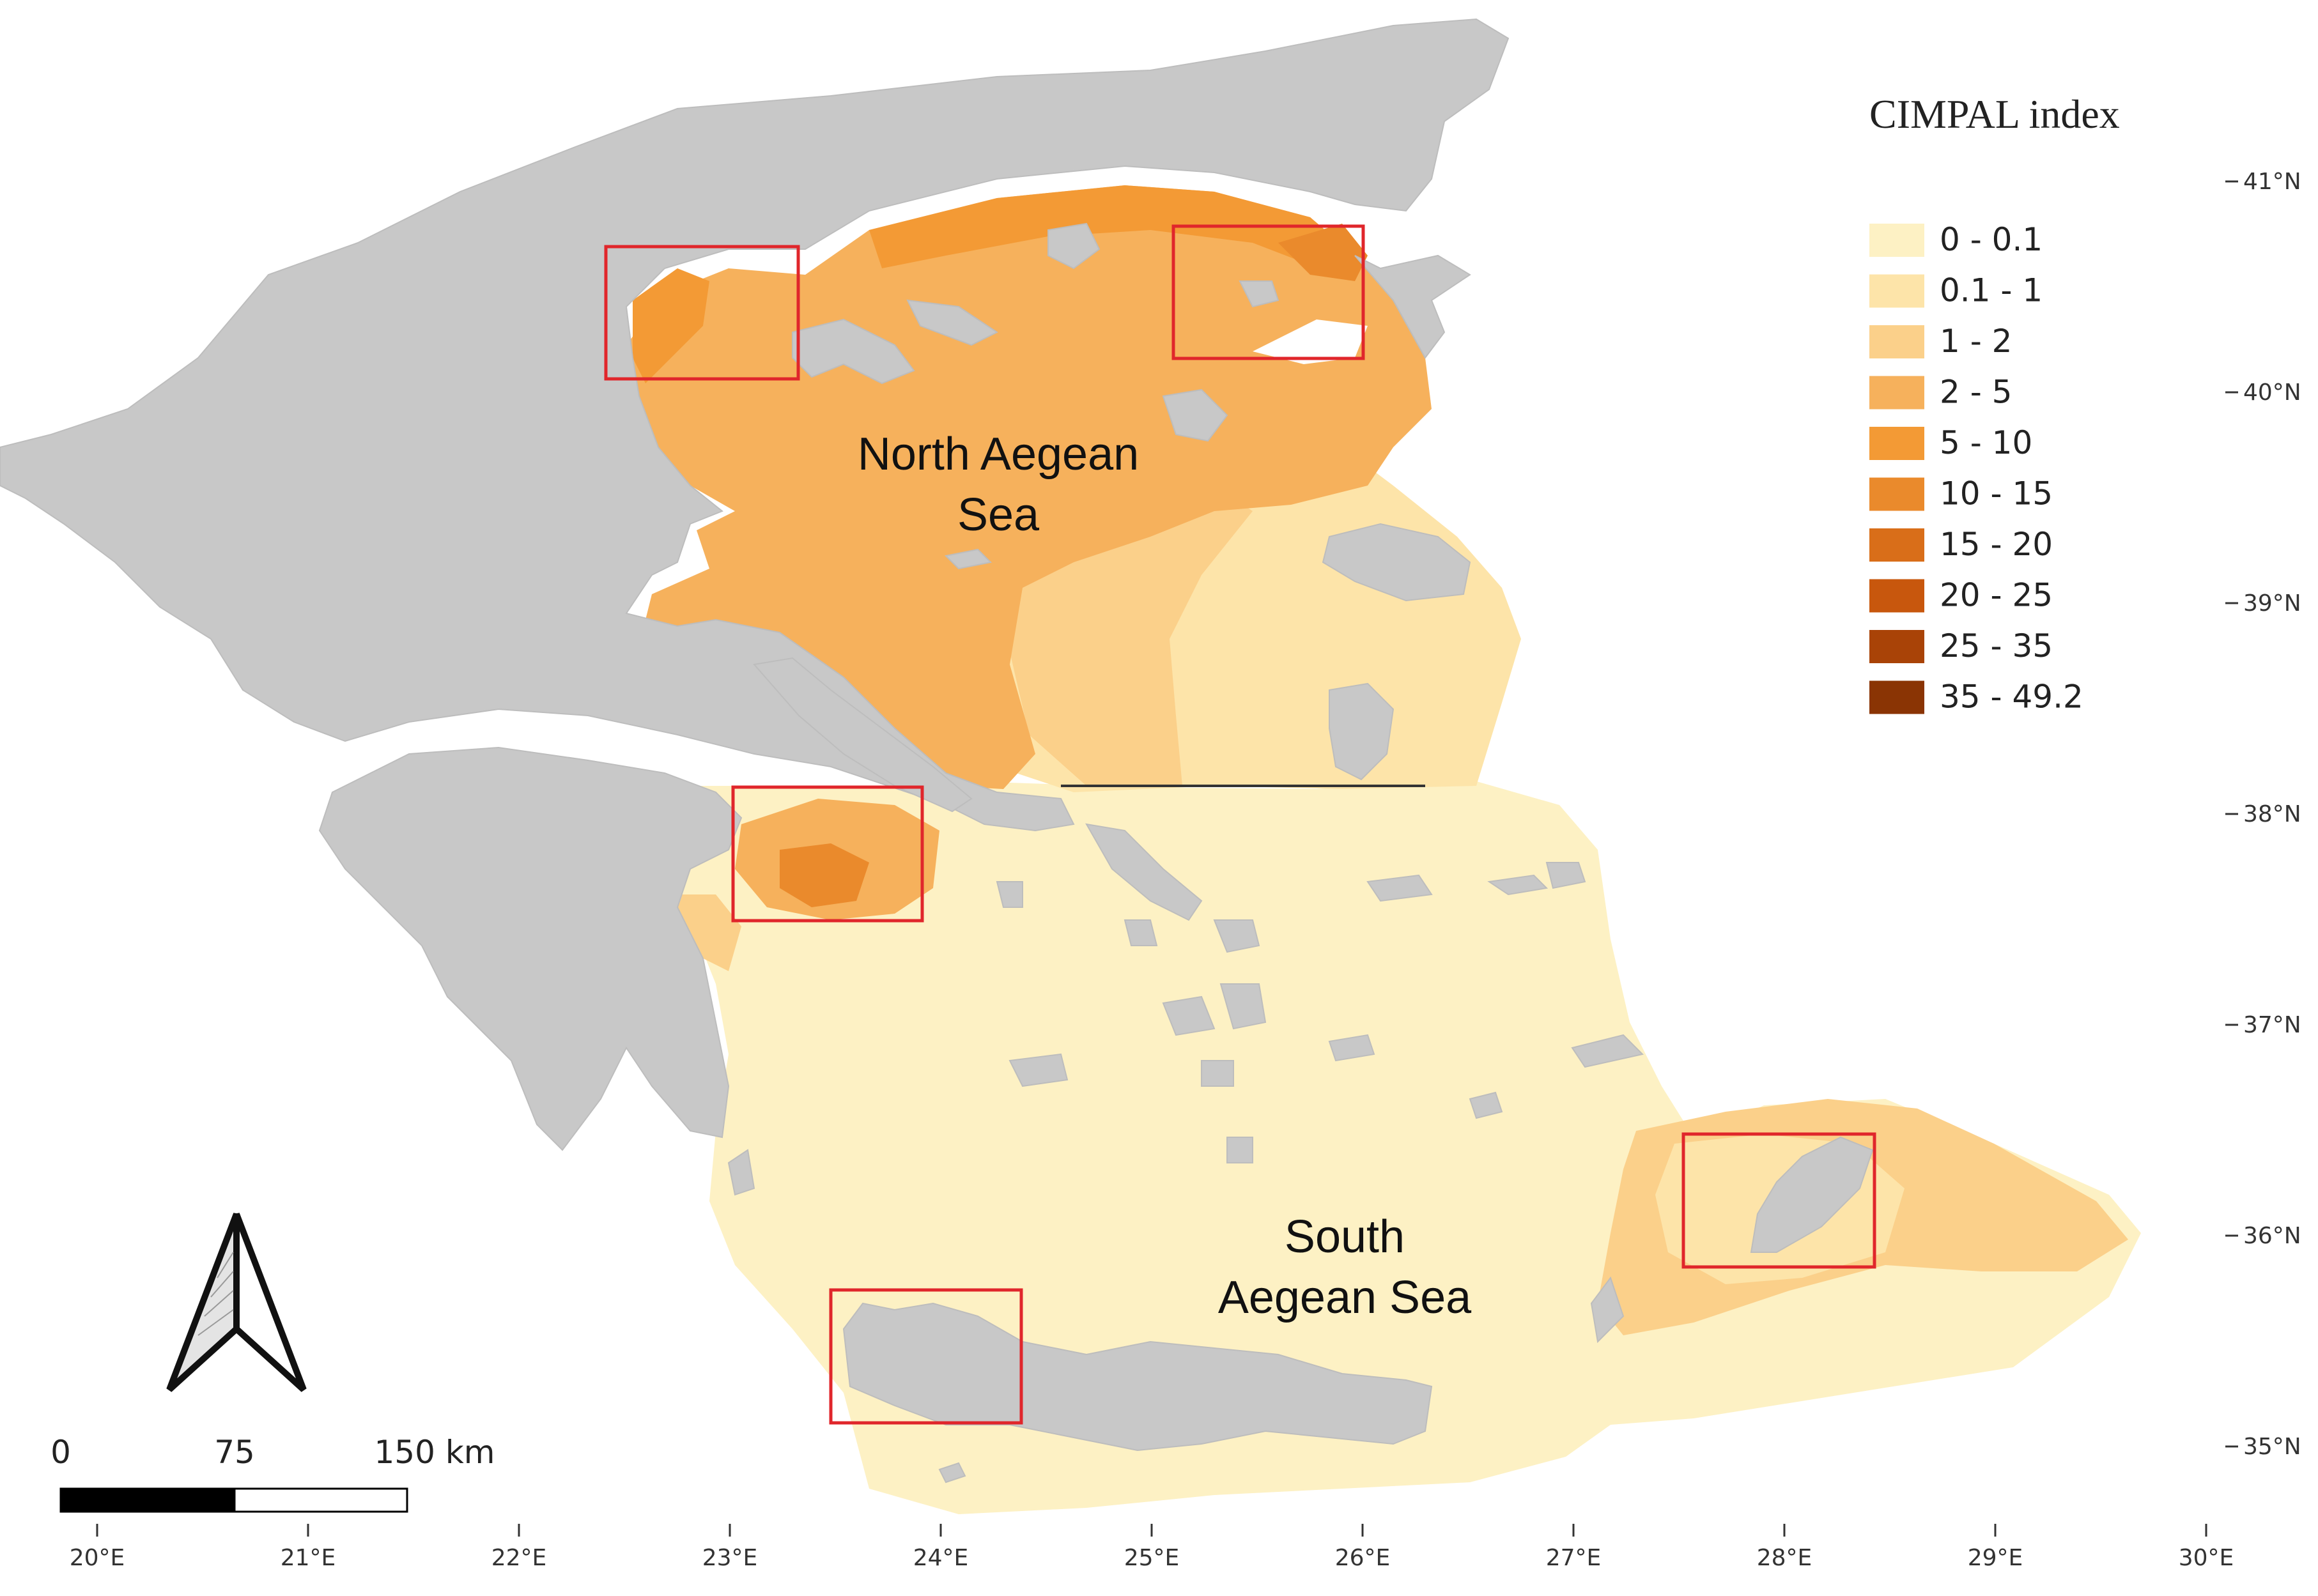 The image size is (2318, 1596). What do you see at coordinates (863, 735) in the screenshot?
I see `evia` at bounding box center [863, 735].